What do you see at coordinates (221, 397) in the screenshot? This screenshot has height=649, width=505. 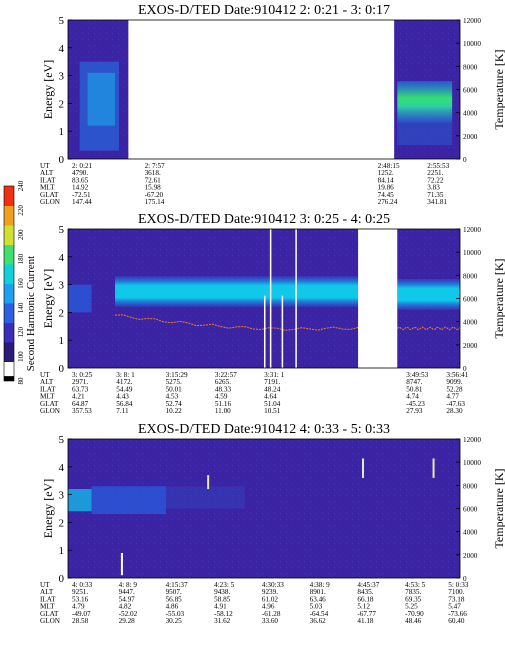 I see `ephemeris-value: 4.59` at bounding box center [221, 397].